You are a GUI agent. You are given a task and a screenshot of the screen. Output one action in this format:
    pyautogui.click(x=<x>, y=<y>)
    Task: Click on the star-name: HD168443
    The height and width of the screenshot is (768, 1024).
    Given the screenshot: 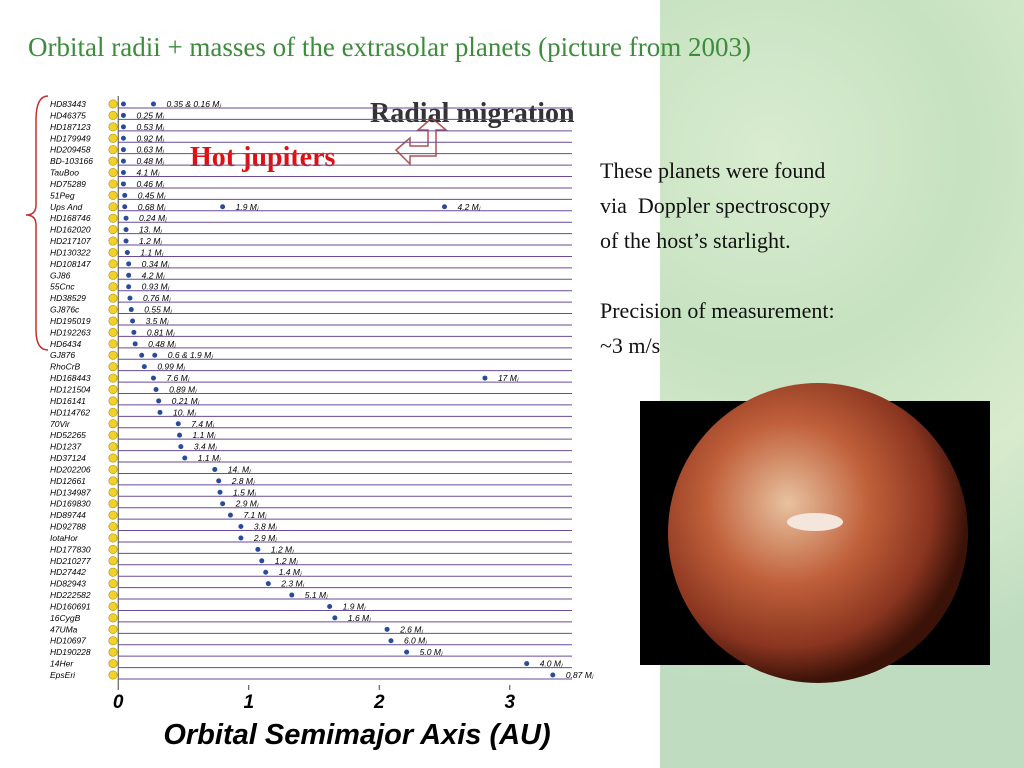 What is the action you would take?
    pyautogui.click(x=70, y=378)
    